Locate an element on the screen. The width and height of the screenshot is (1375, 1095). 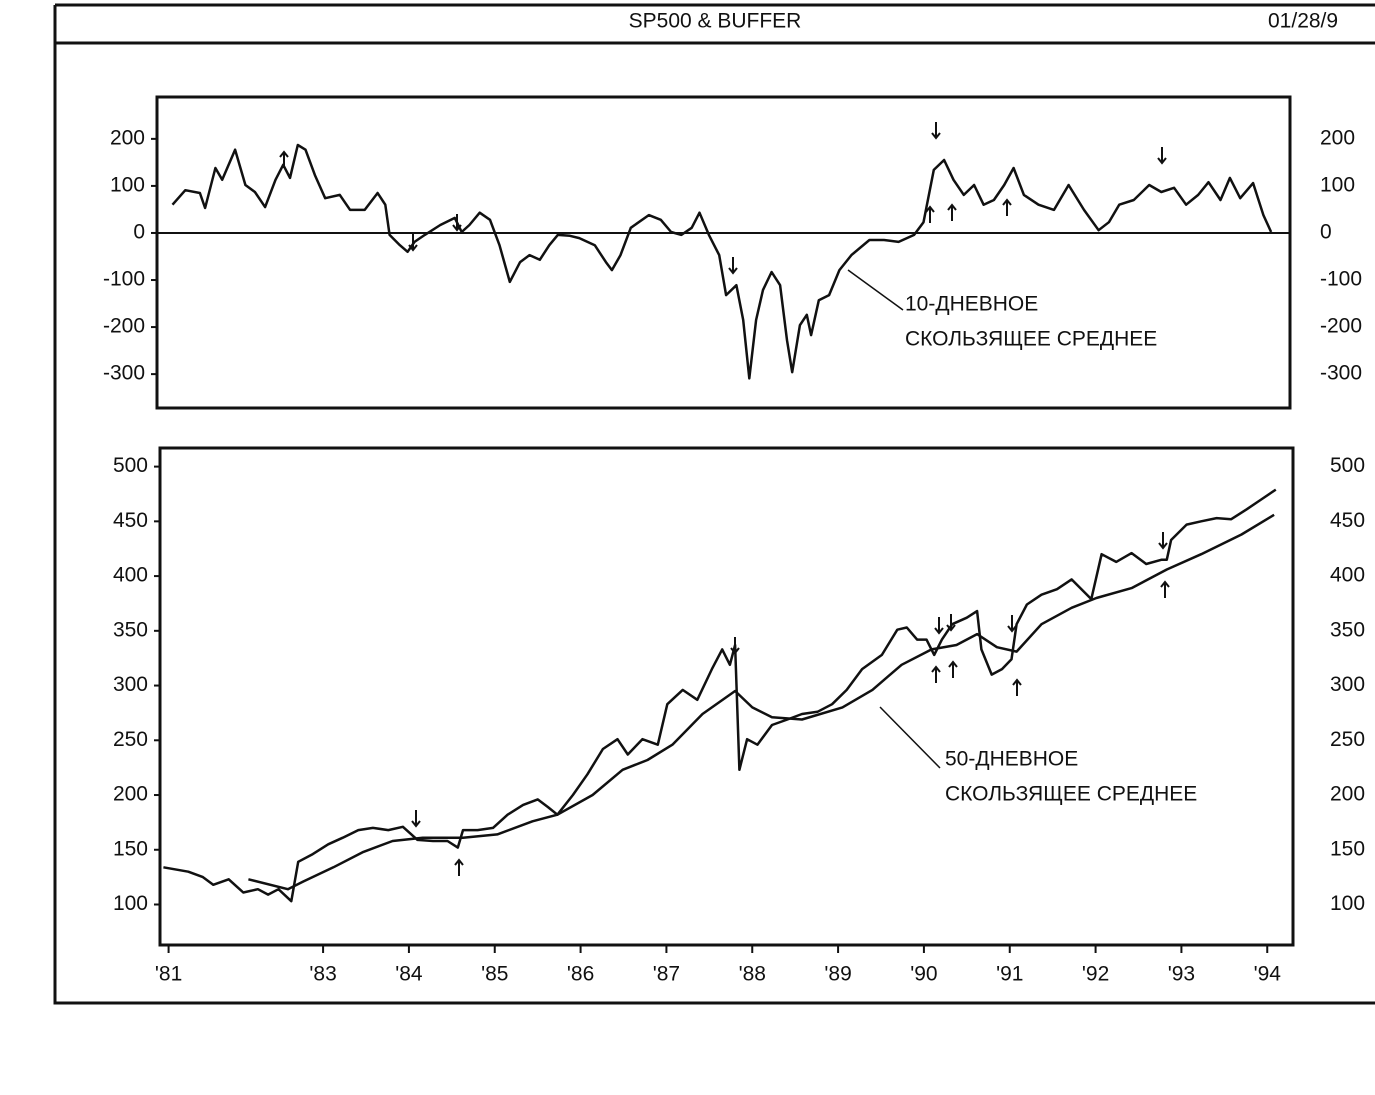
annotation: 10-ДНЕВНОЕ is located at coordinates (971, 304).